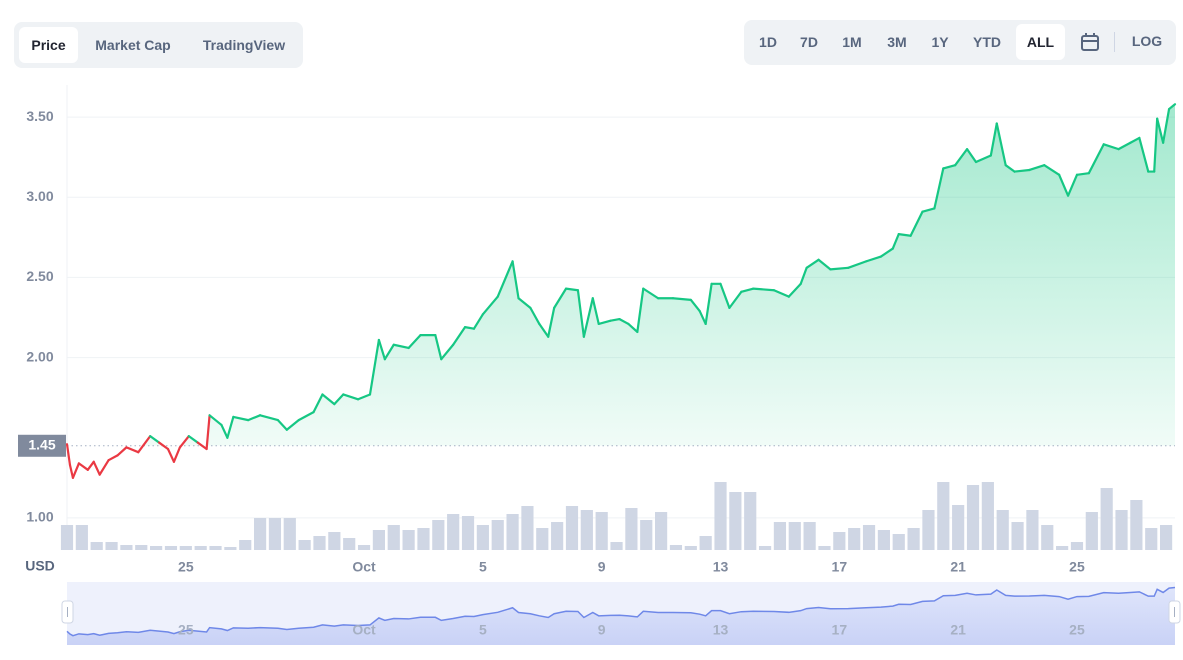 This screenshot has height=660, width=1183. Describe the element at coordinates (1040, 42) in the screenshot. I see `range-button: ALL` at that location.